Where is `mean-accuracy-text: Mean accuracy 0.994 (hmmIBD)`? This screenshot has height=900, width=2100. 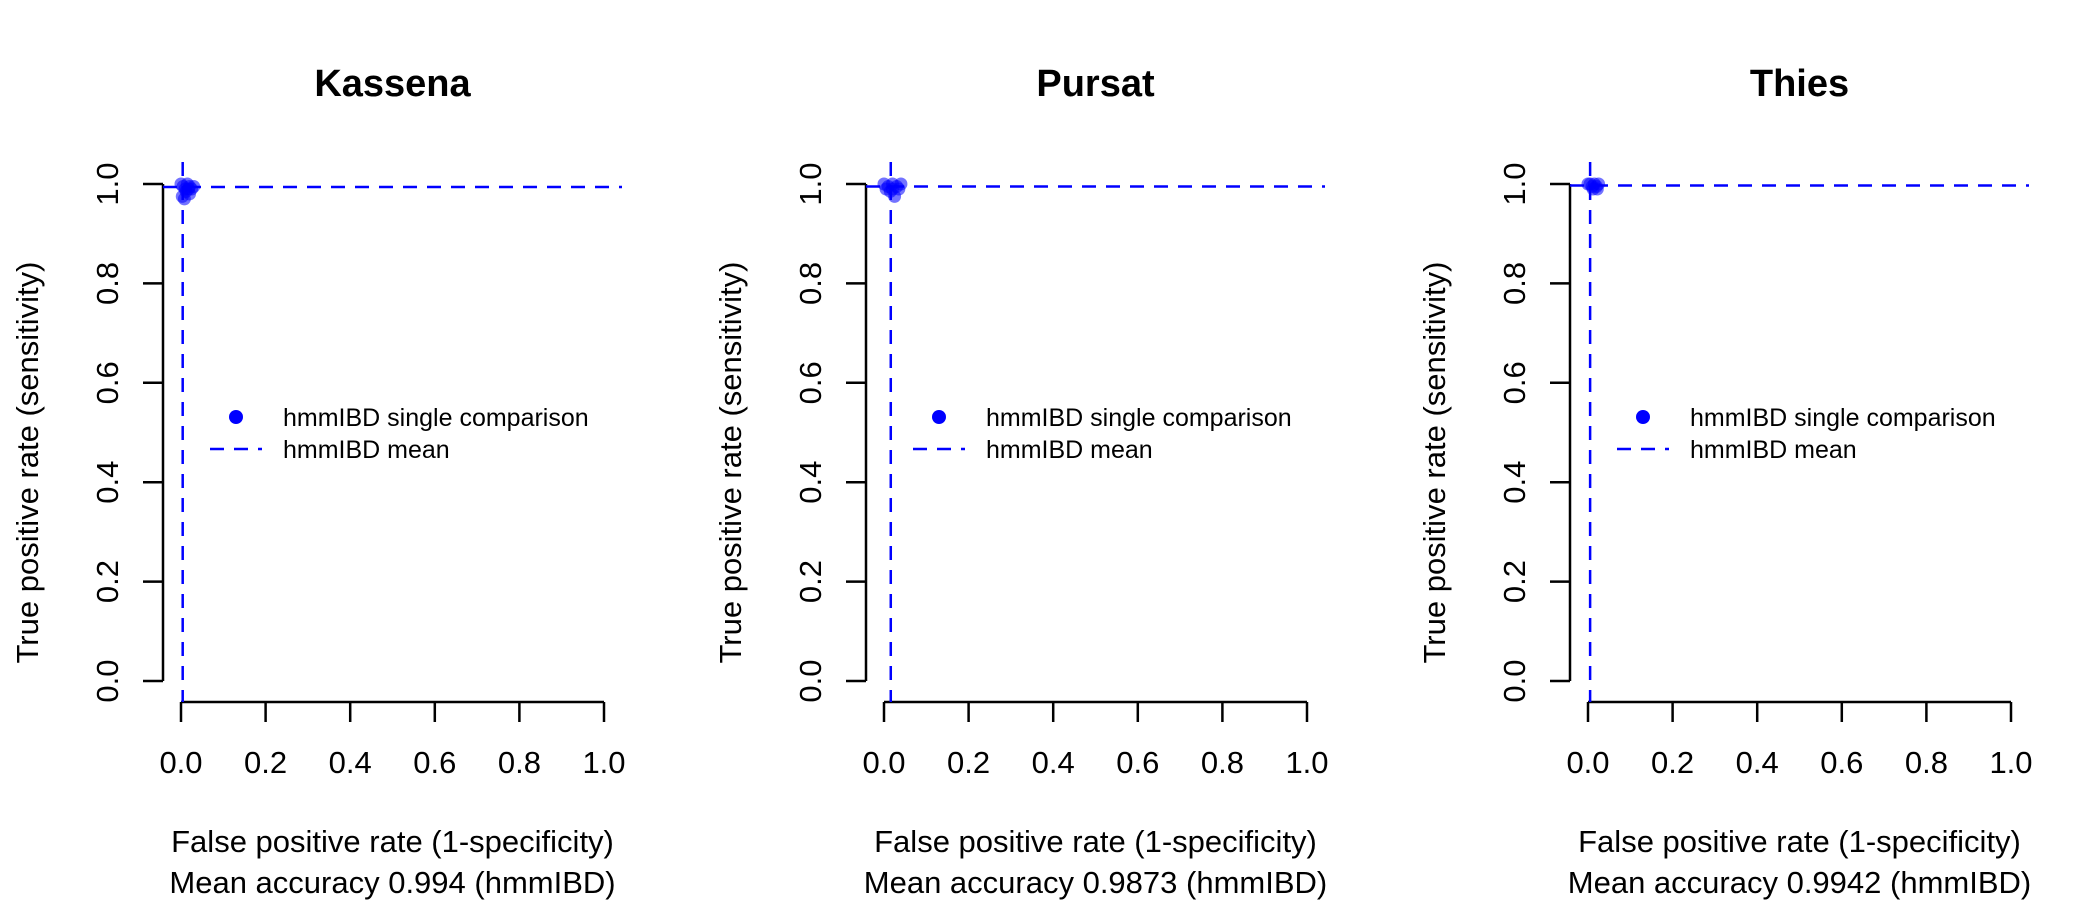 mean-accuracy-text: Mean accuracy 0.994 (hmmIBD) is located at coordinates (392, 882).